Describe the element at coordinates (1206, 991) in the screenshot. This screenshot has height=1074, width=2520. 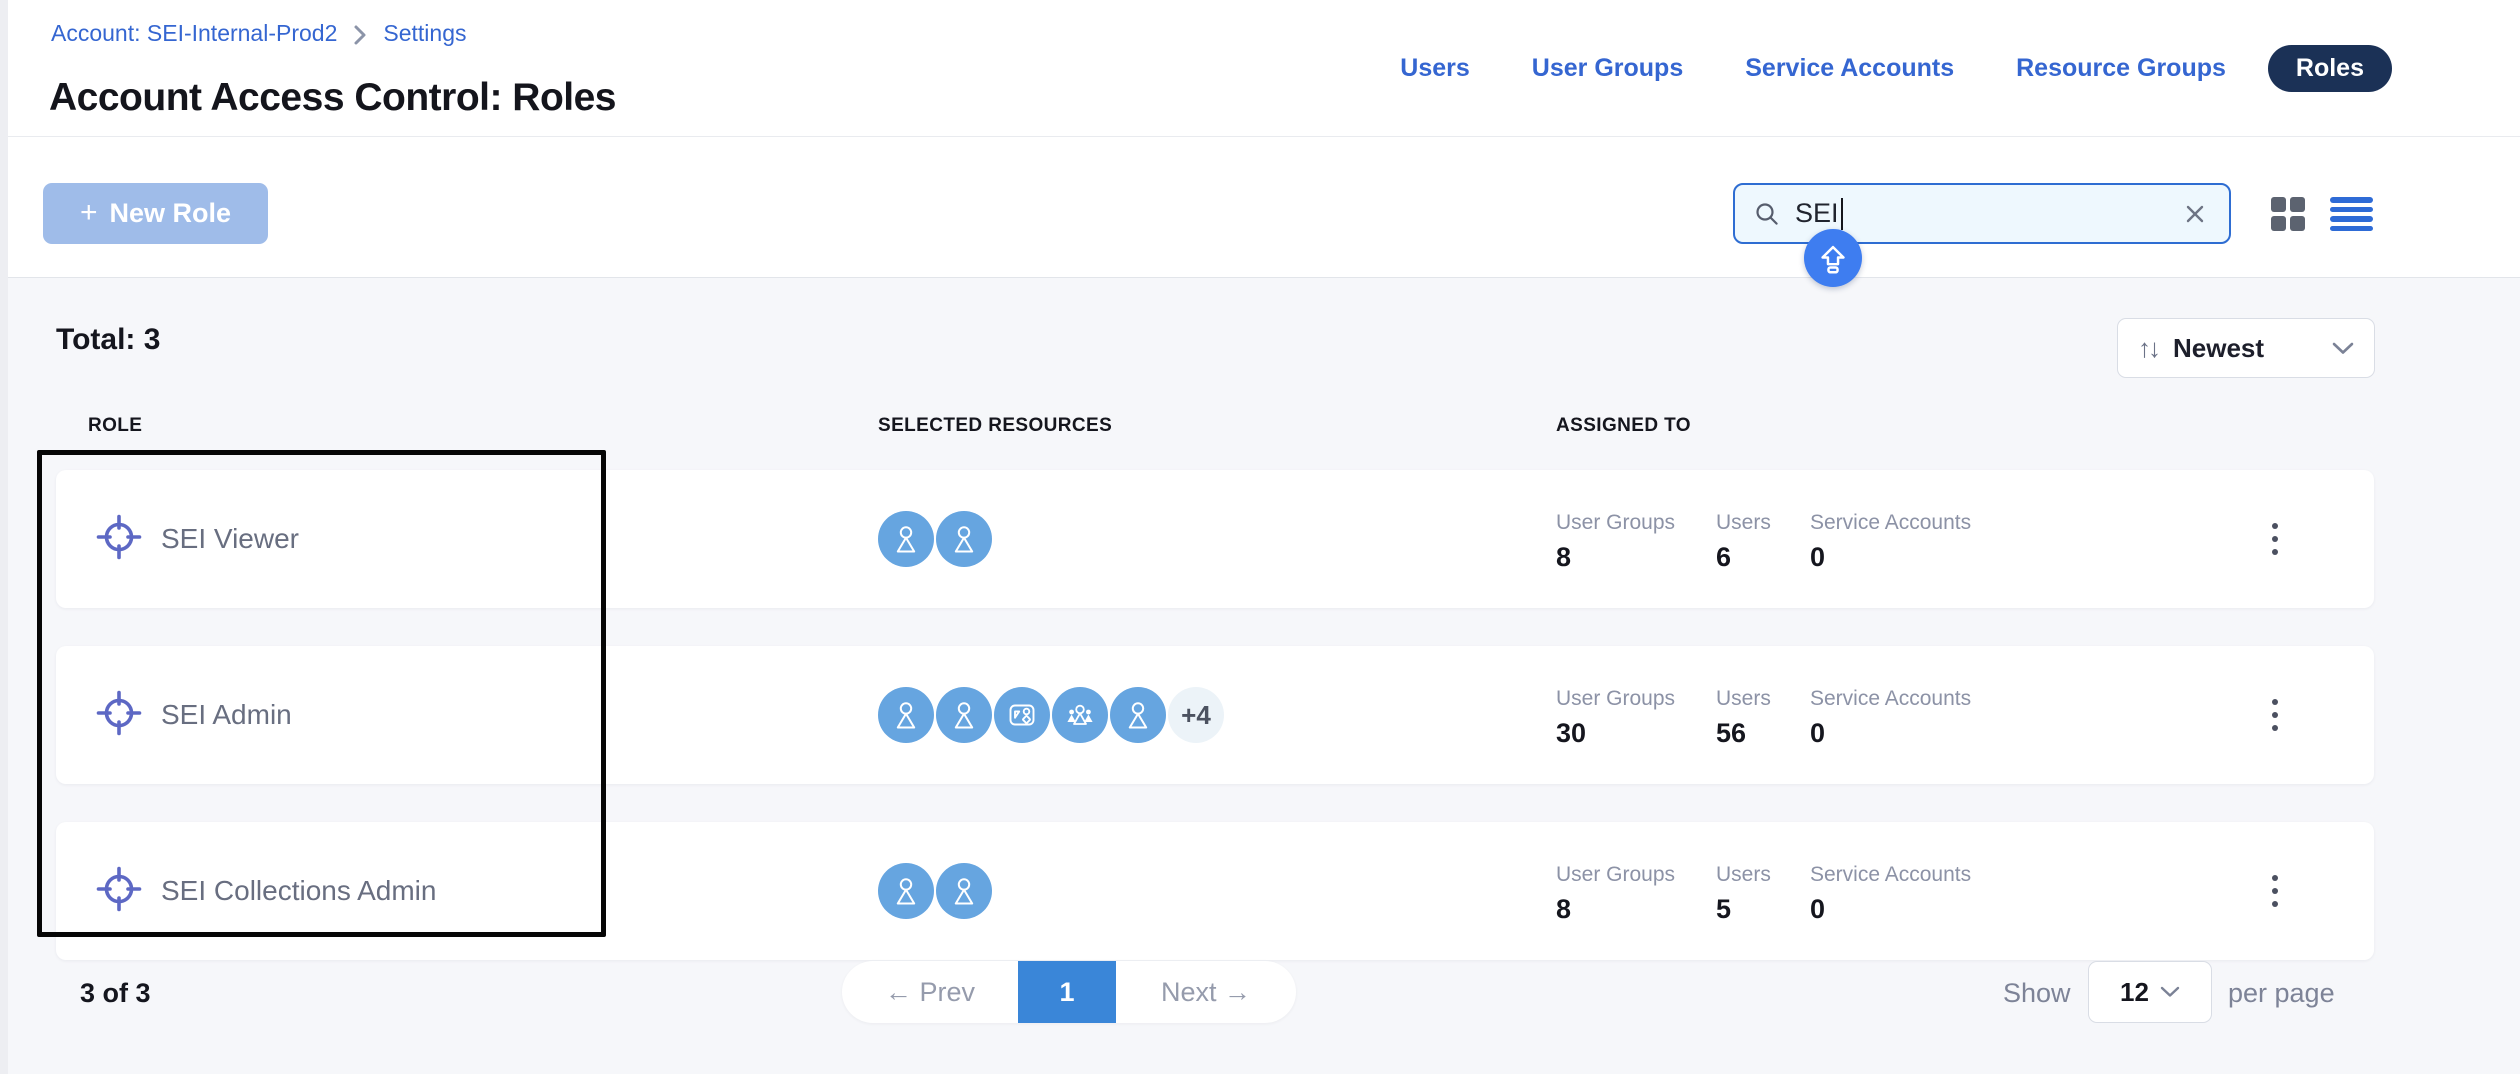
I see `next-page-button: Next →` at that location.